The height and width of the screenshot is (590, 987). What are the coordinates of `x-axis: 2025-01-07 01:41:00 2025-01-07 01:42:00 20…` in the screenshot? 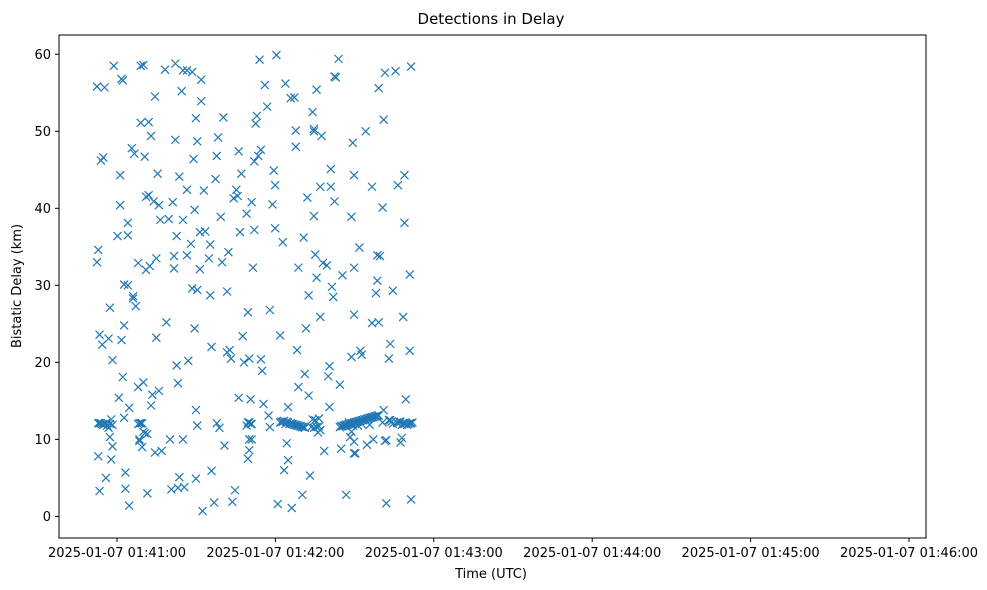 It's located at (513, 549).